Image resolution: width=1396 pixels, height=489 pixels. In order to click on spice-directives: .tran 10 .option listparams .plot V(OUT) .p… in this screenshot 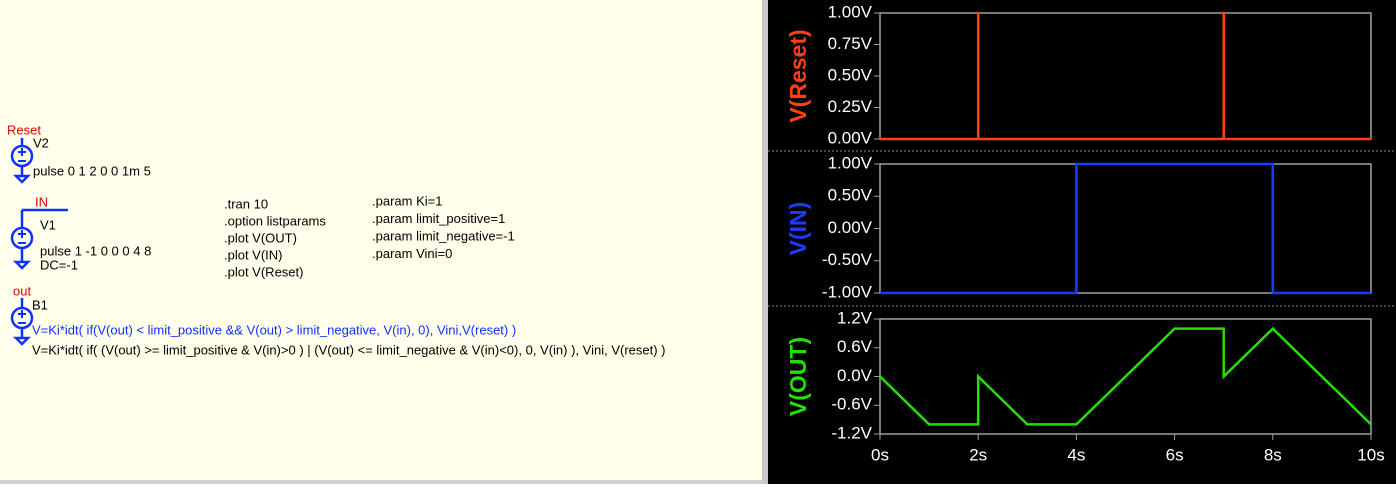, I will do `click(275, 237)`.